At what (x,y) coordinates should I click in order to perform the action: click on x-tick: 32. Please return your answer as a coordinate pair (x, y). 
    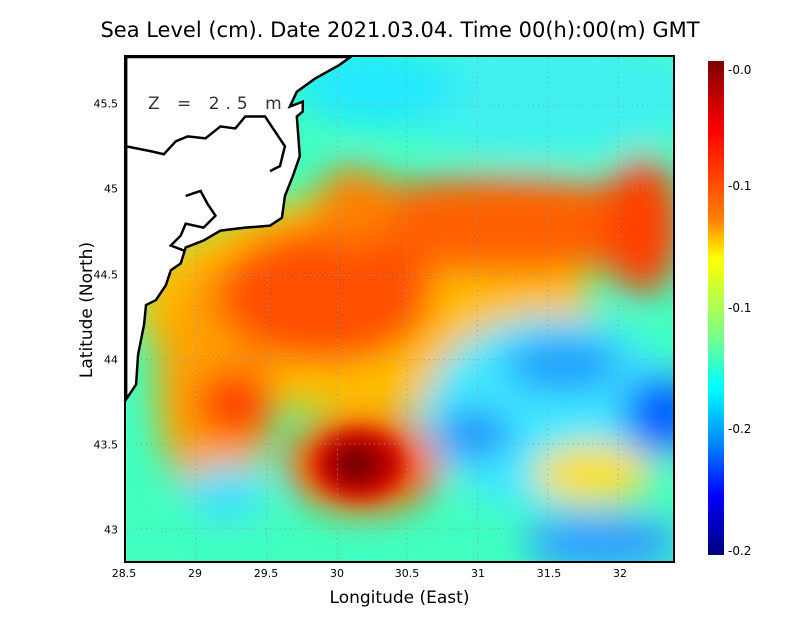
    Looking at the image, I should click on (620, 573).